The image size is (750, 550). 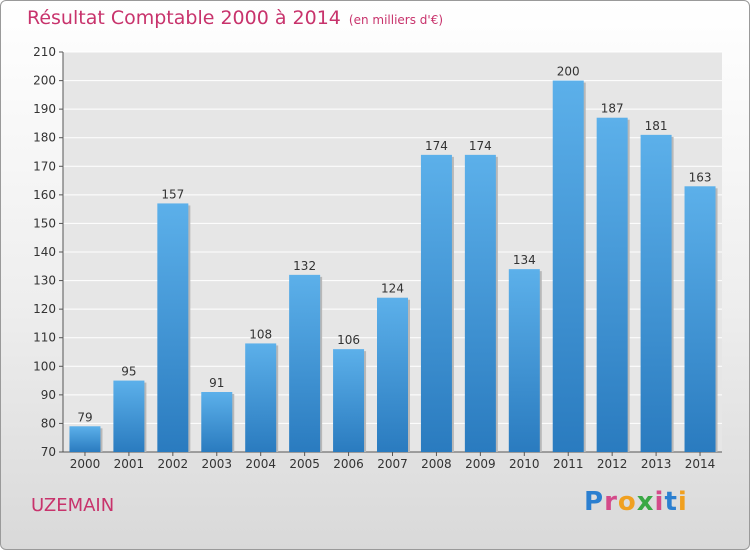 What do you see at coordinates (85, 464) in the screenshot?
I see `x-tick-label: 2000` at bounding box center [85, 464].